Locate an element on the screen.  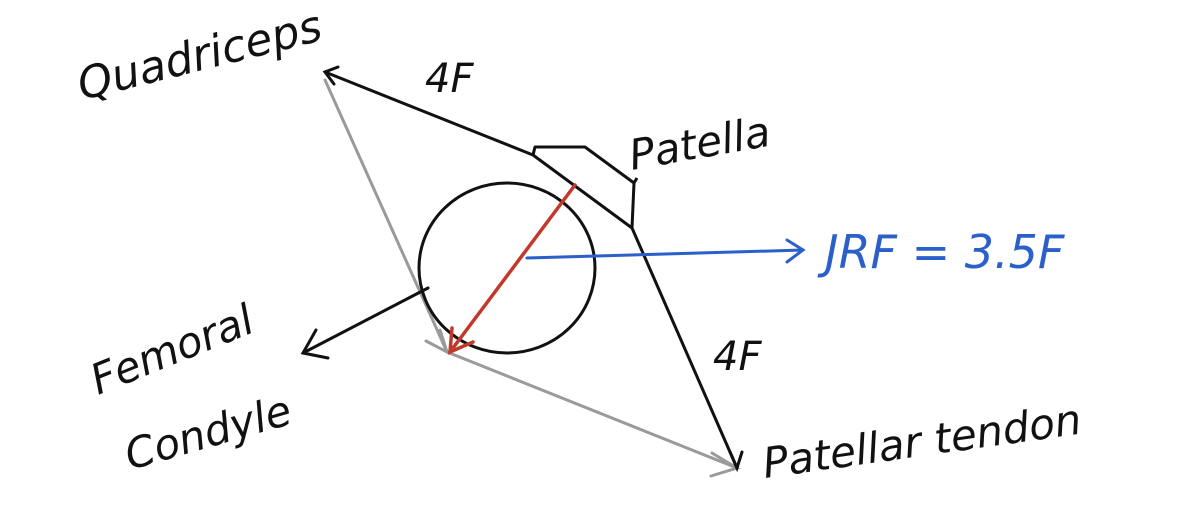
tendon-vector-copy is located at coordinates (592, 410).